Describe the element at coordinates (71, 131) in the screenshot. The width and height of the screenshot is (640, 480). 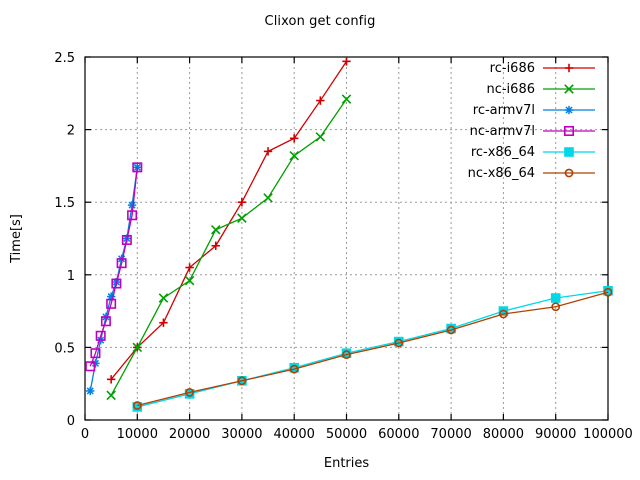
I see `y-tick-label: 2` at that location.